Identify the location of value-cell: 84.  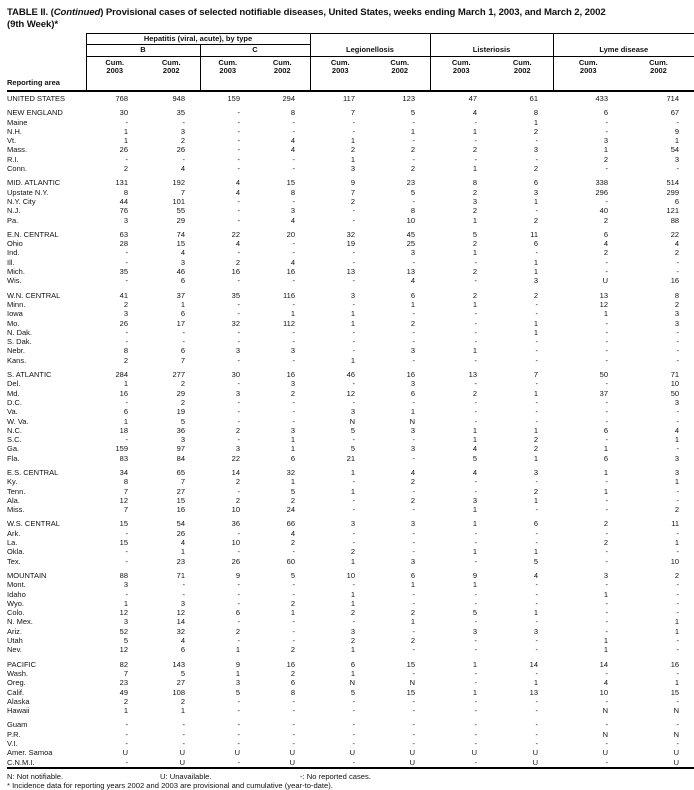
(180, 458).